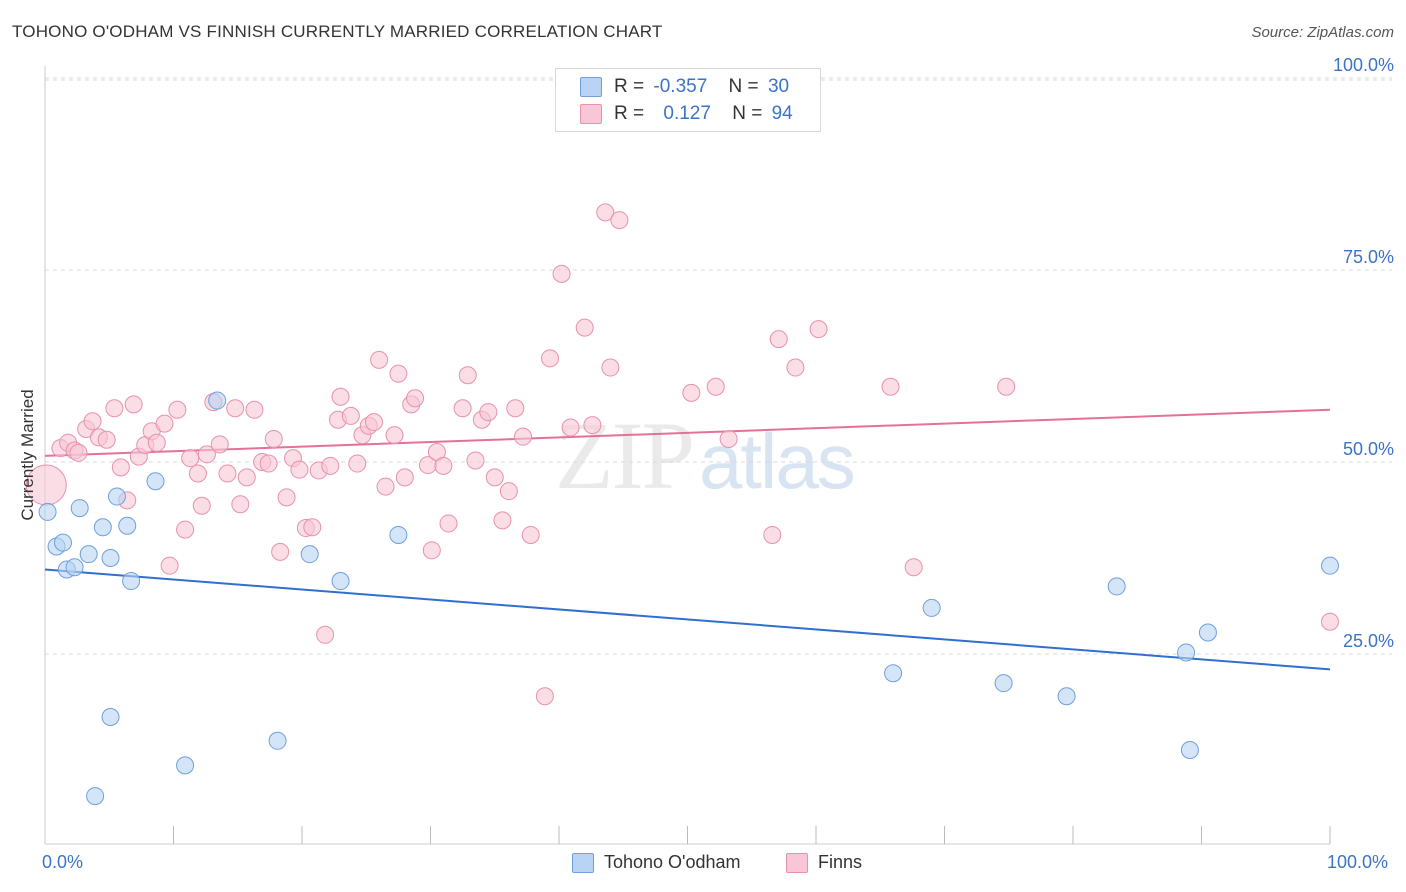 The height and width of the screenshot is (892, 1406). I want to click on n-value: 30, so click(778, 86).